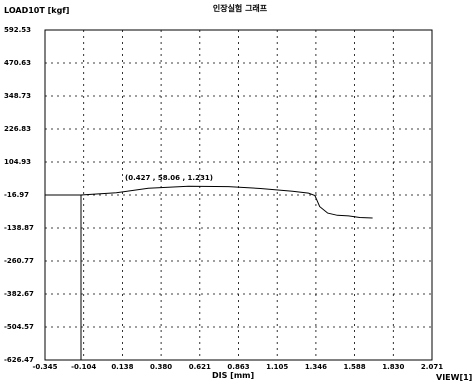 Image resolution: width=474 pixels, height=384 pixels. Describe the element at coordinates (199, 367) in the screenshot. I see `x-tick-label: 0.621` at that location.